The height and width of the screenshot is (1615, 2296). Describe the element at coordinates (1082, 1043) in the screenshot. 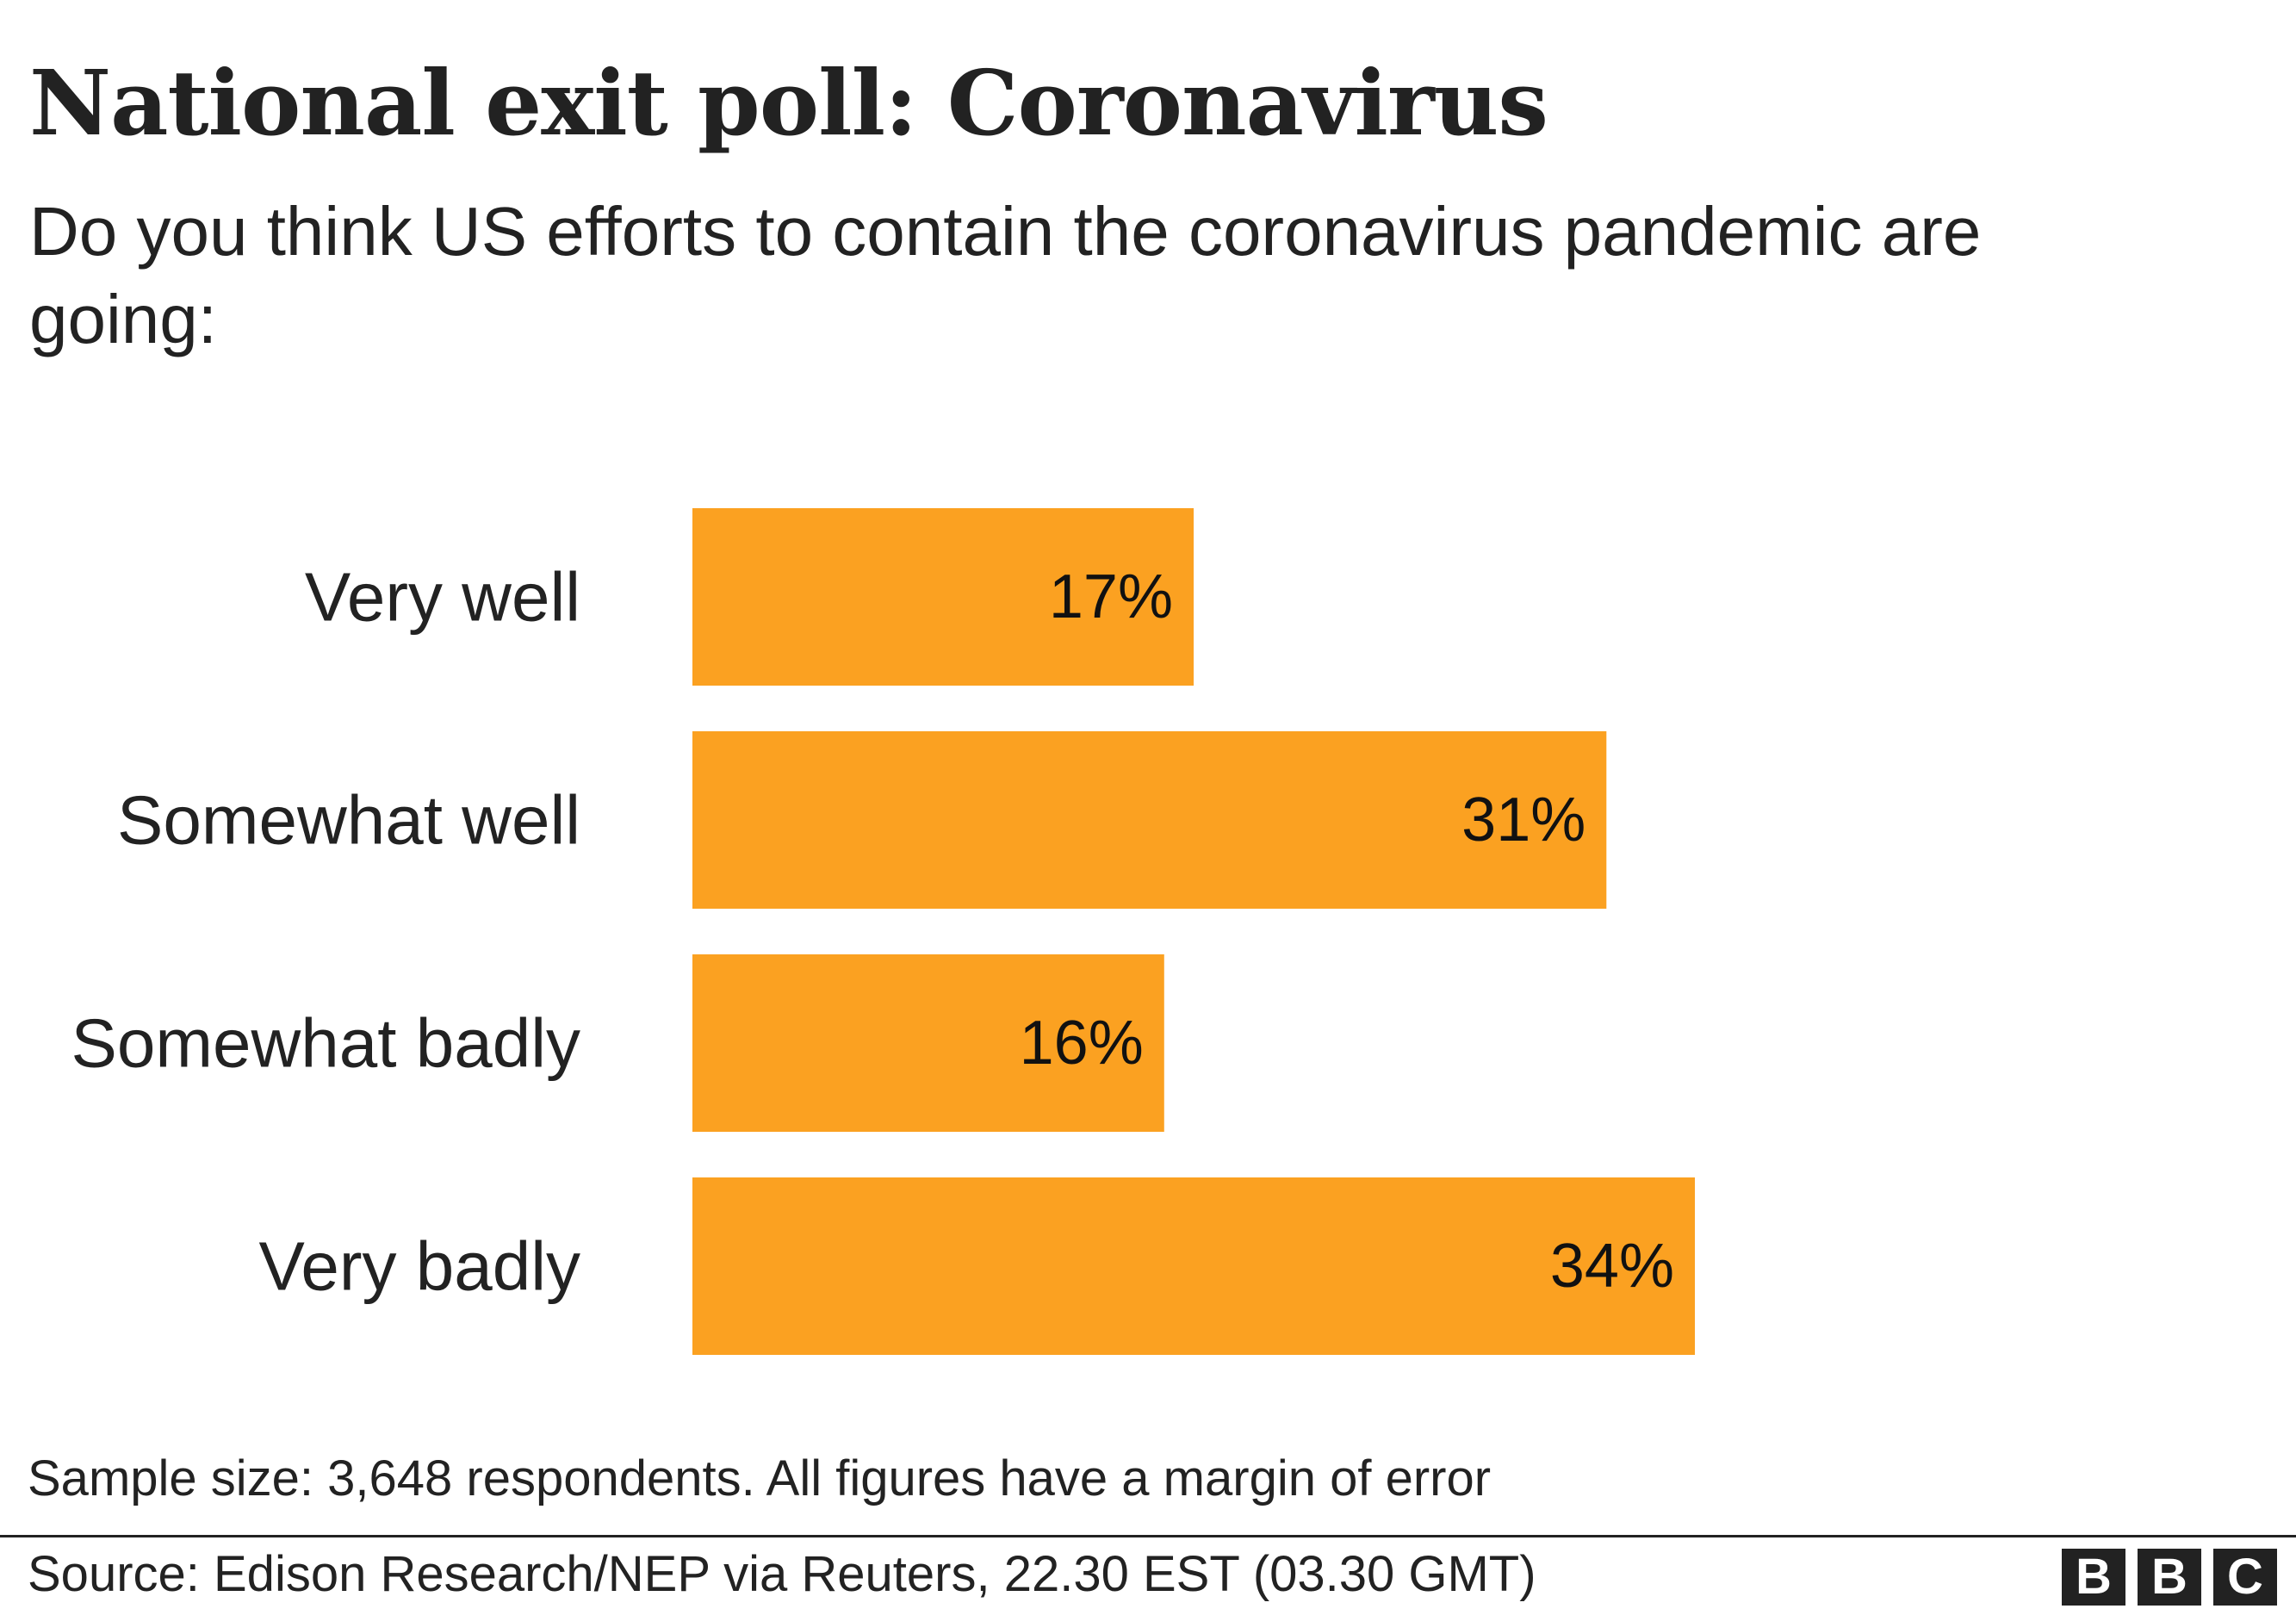

I see `bar-value-label: 16%` at that location.